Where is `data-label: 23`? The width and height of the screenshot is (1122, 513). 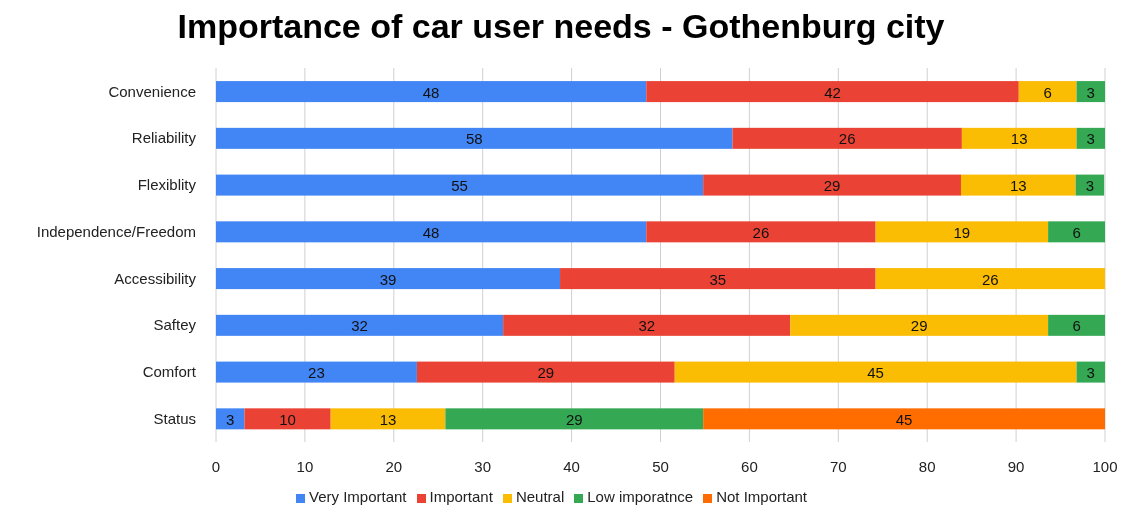
data-label: 23 is located at coordinates (316, 372).